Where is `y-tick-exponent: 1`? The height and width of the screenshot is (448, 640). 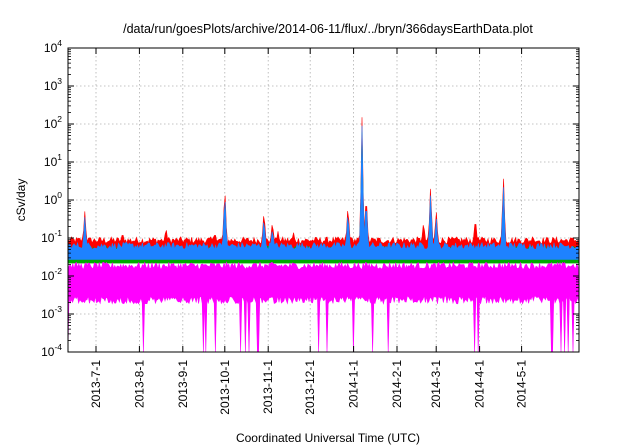 y-tick-exponent: 1 is located at coordinates (59, 157).